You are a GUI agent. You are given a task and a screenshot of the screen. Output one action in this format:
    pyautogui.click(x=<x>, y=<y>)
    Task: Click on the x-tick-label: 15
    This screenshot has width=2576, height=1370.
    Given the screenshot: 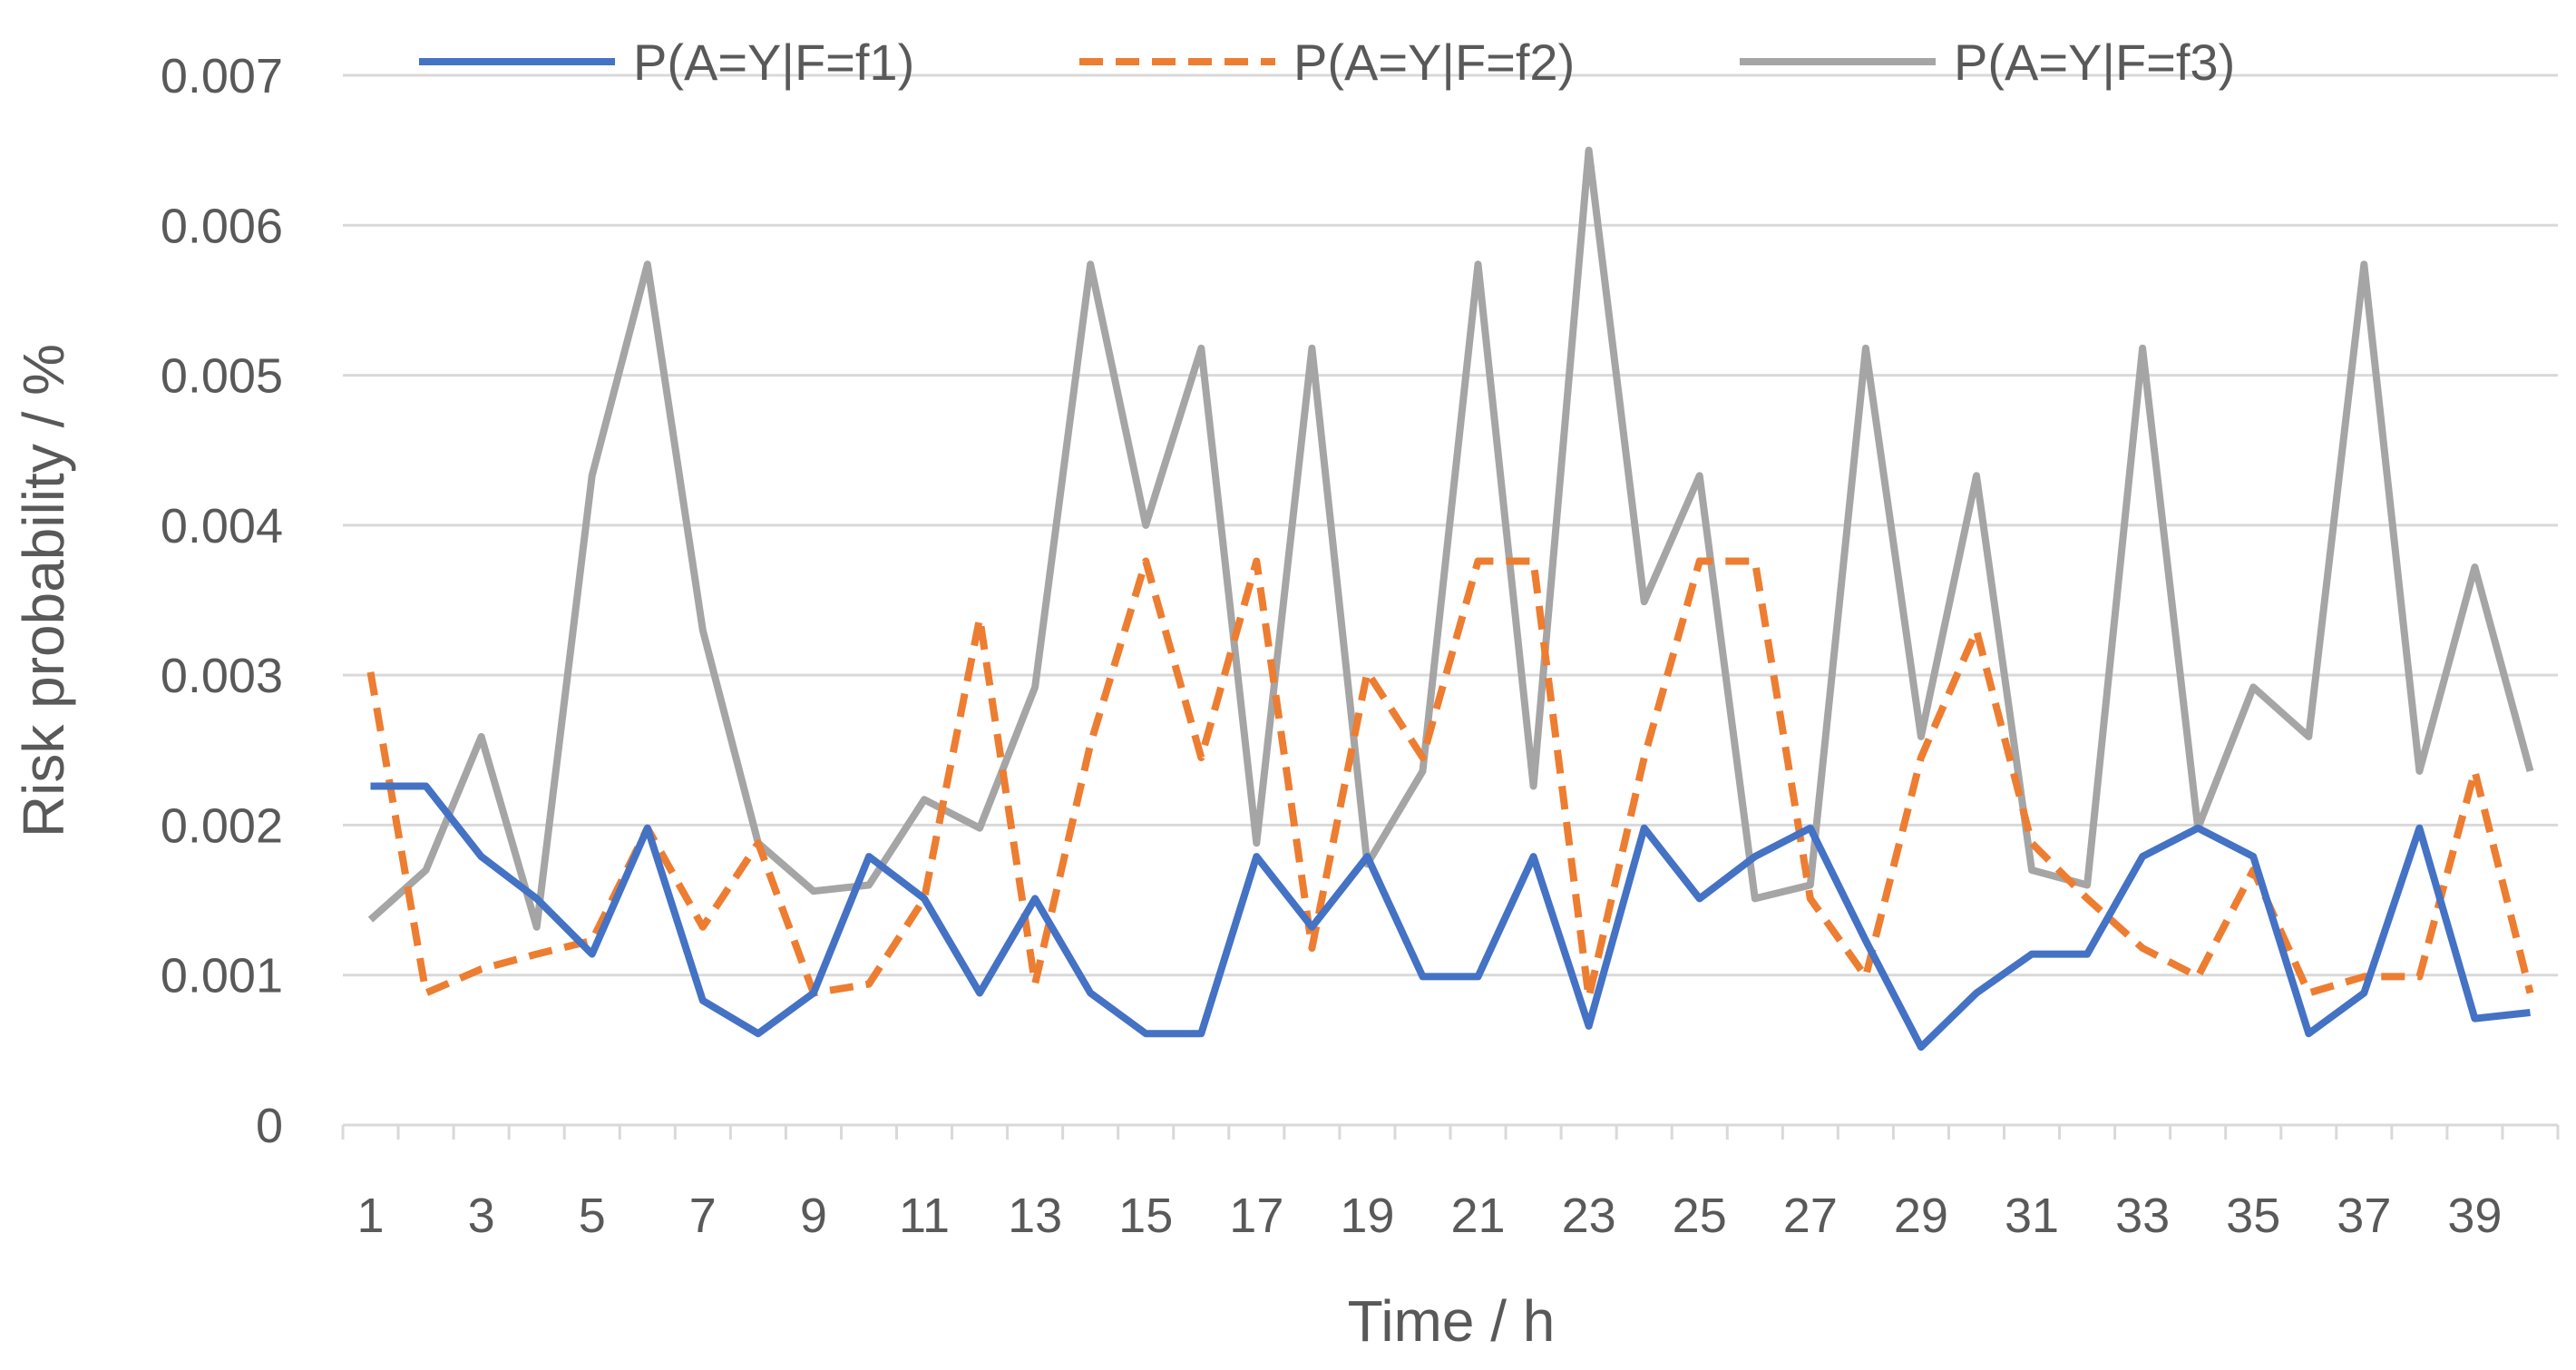 What is the action you would take?
    pyautogui.click(x=1145, y=1216)
    